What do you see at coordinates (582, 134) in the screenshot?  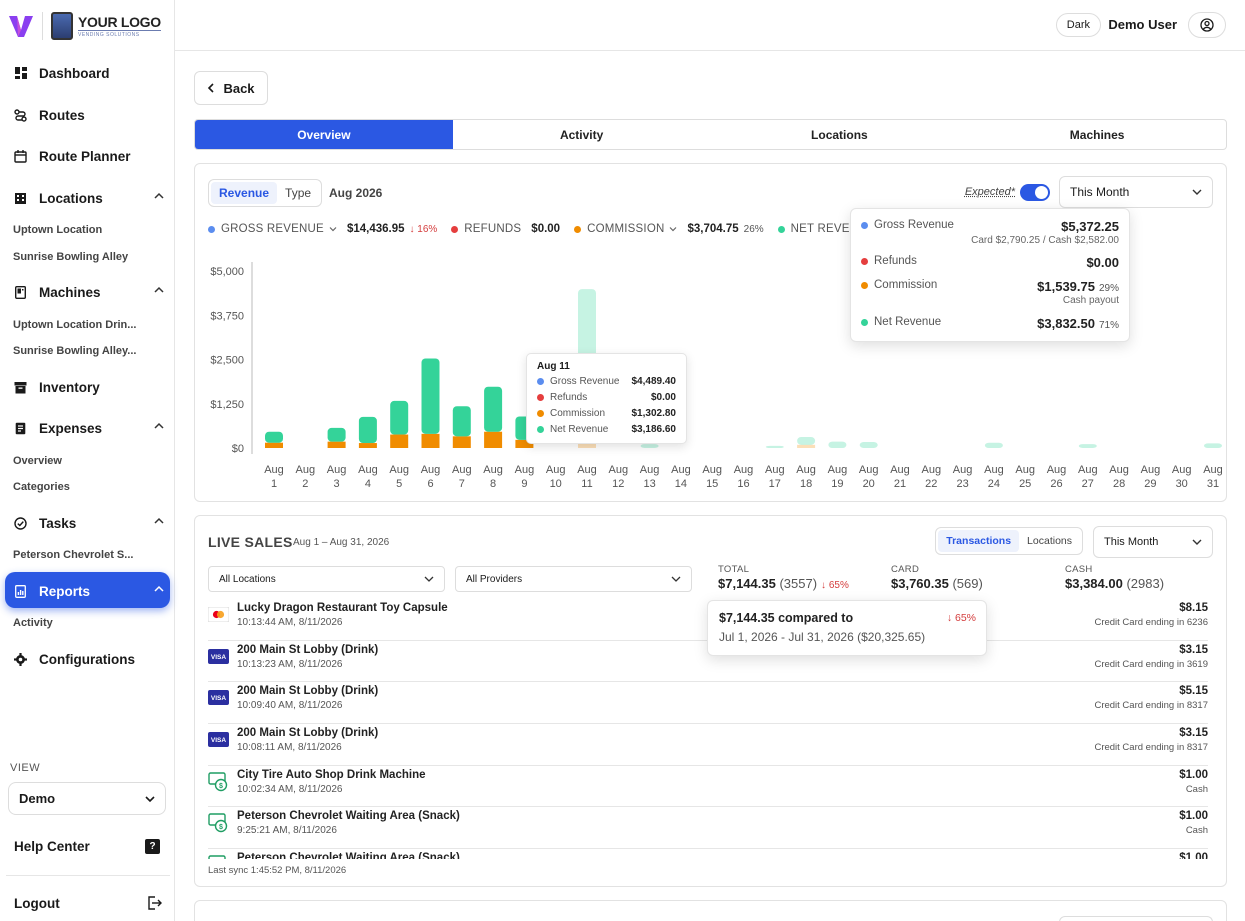 I see `tab-activity: Activity` at bounding box center [582, 134].